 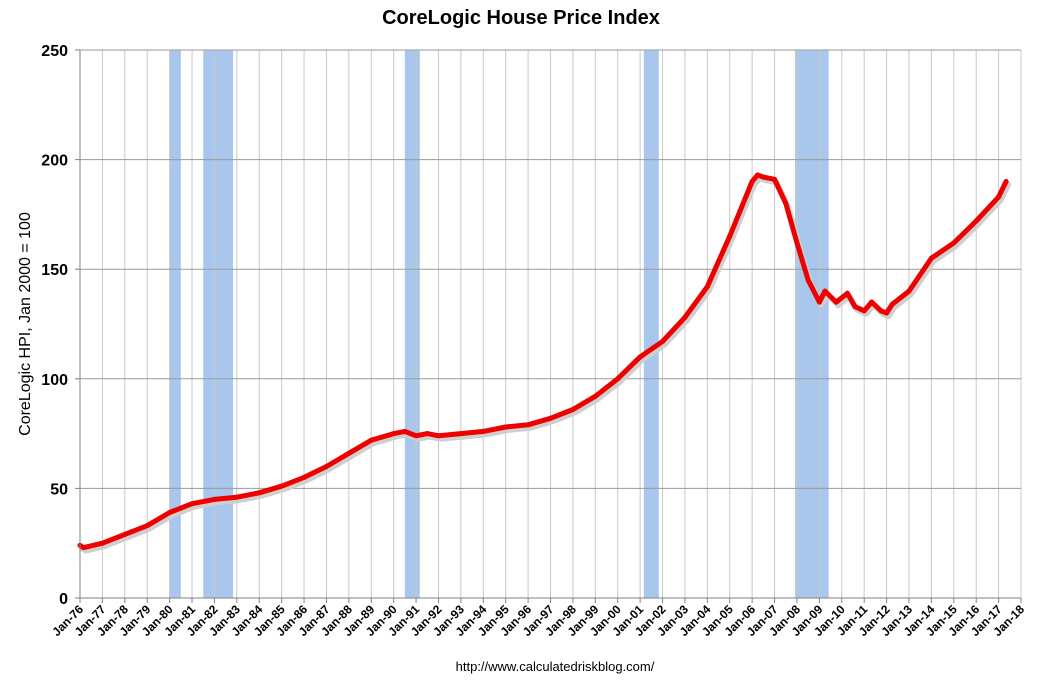 What do you see at coordinates (54, 161) in the screenshot?
I see `y-tick-label: 200` at bounding box center [54, 161].